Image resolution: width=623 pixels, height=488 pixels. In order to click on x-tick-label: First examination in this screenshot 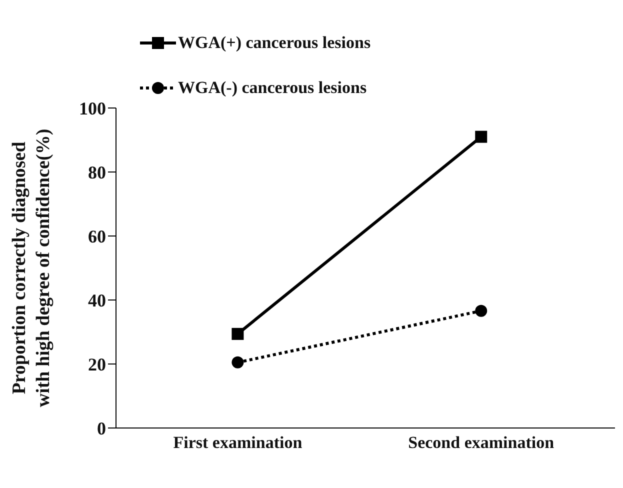, I will do `click(238, 442)`.